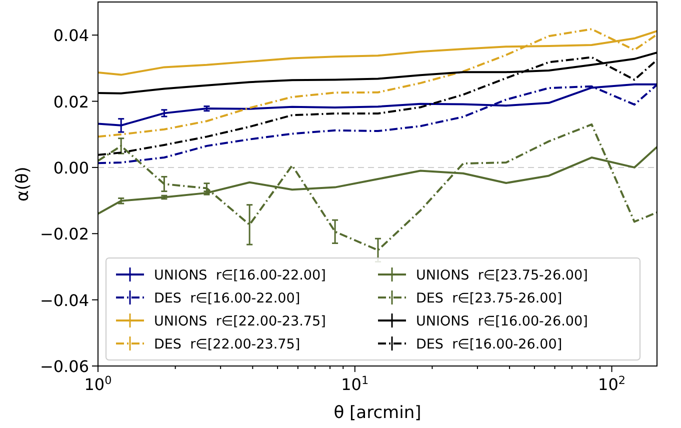  Describe the element at coordinates (64, 234) in the screenshot. I see `y-tick-label: −0.02` at that location.